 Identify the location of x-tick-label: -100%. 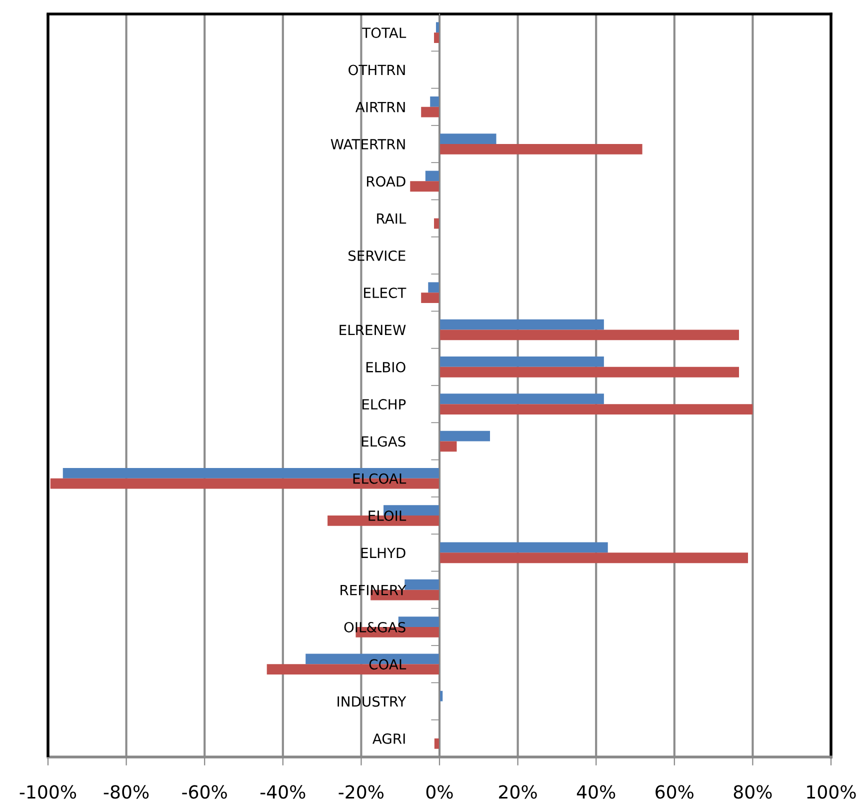
(48, 792).